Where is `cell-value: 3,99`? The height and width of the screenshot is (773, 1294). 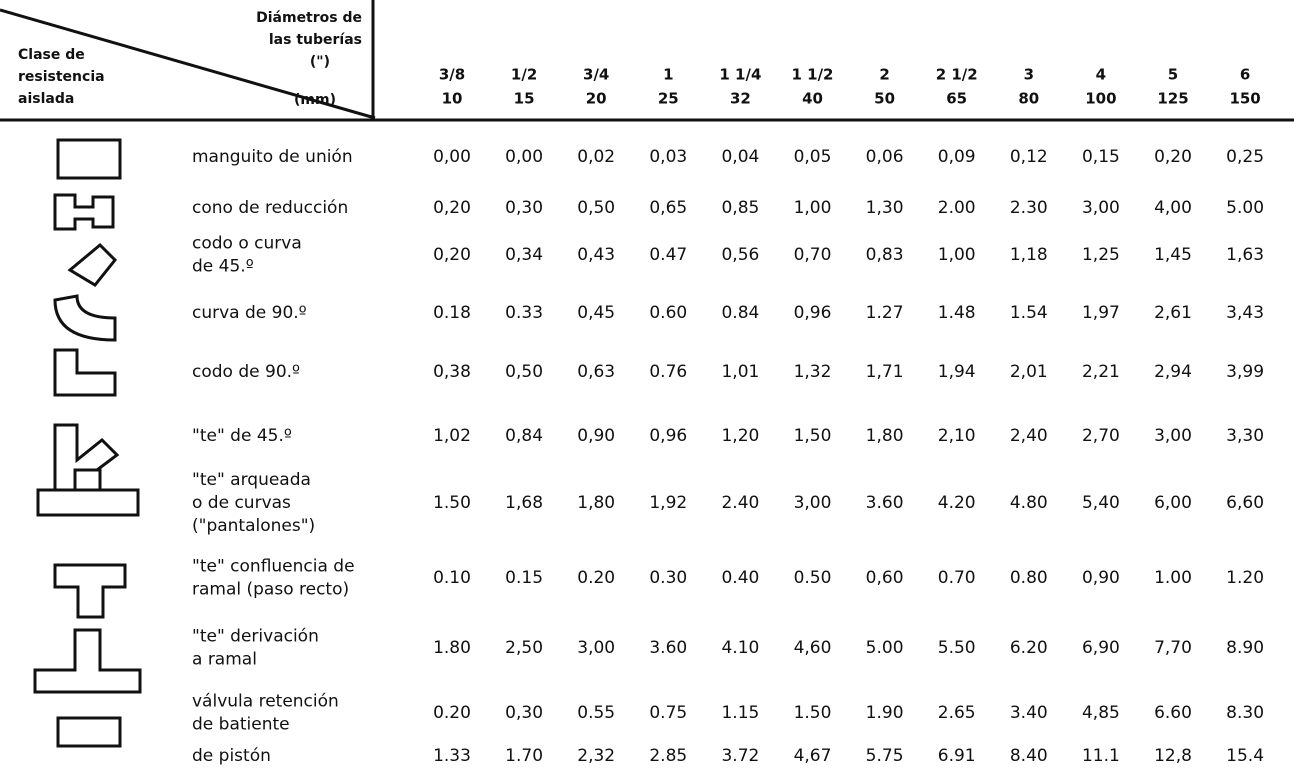
cell-value: 3,99 is located at coordinates (1245, 372).